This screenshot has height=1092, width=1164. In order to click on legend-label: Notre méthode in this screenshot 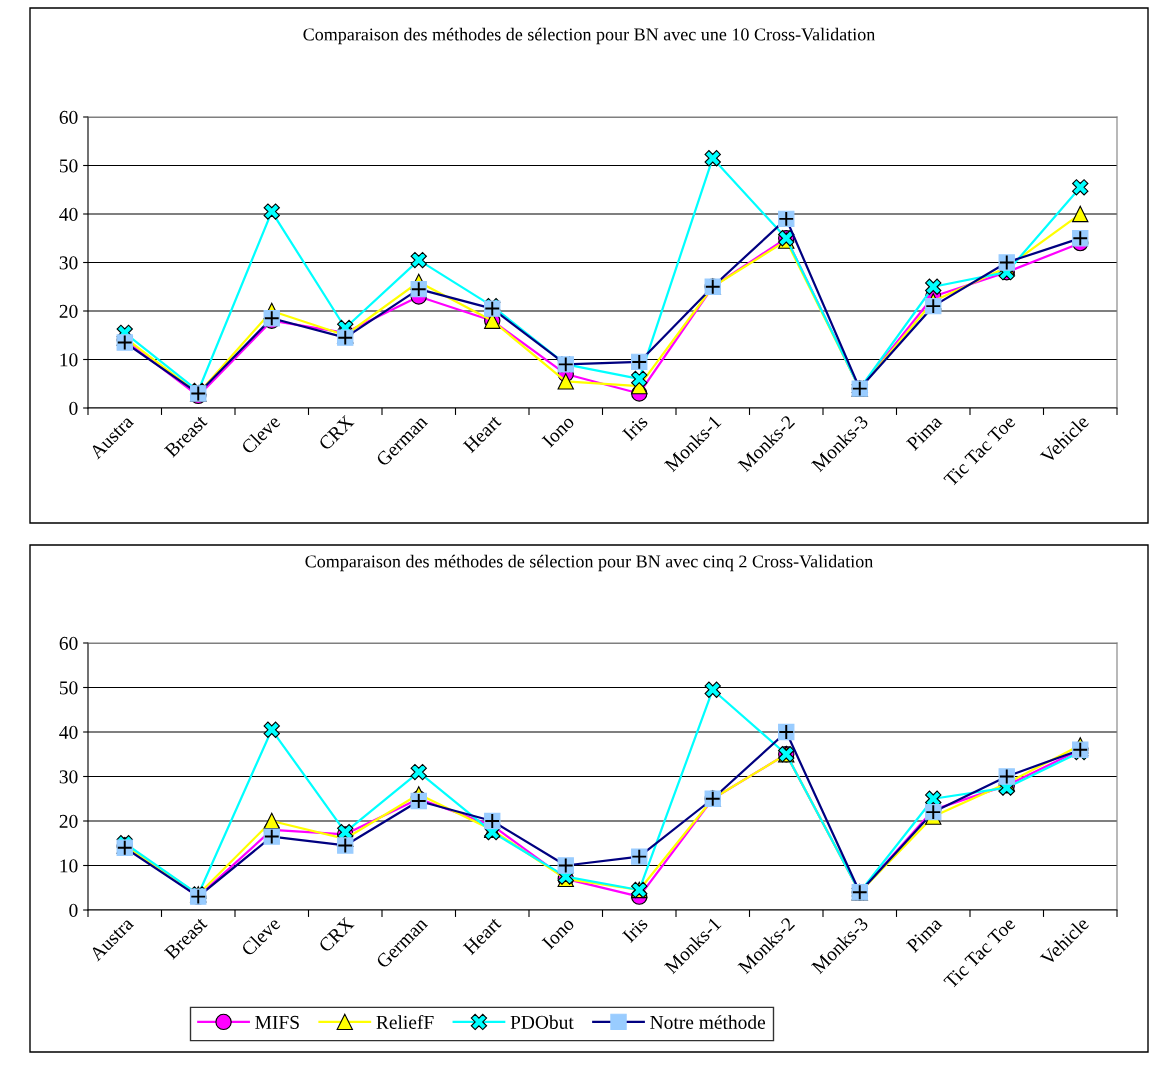, I will do `click(708, 1022)`.